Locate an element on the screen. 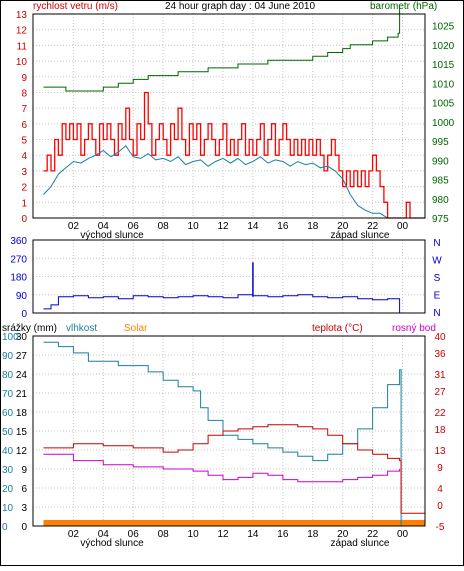 The width and height of the screenshot is (464, 571). dir-right-label-3: E is located at coordinates (437, 296).